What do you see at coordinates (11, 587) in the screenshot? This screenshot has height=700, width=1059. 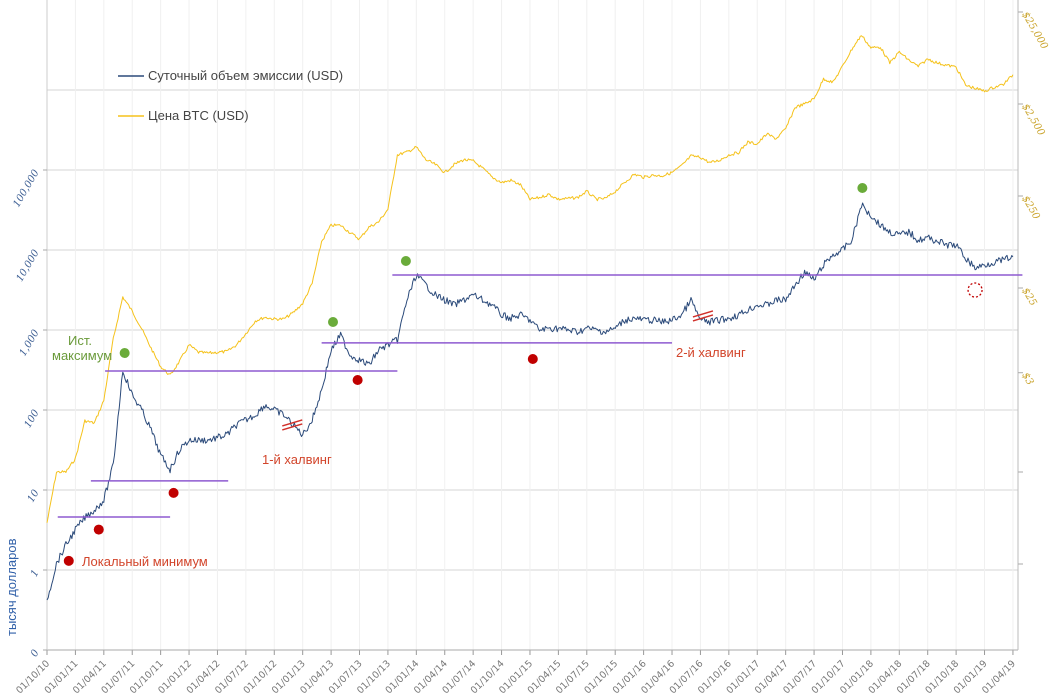 I see `y-axis-title: тысяч долларов` at bounding box center [11, 587].